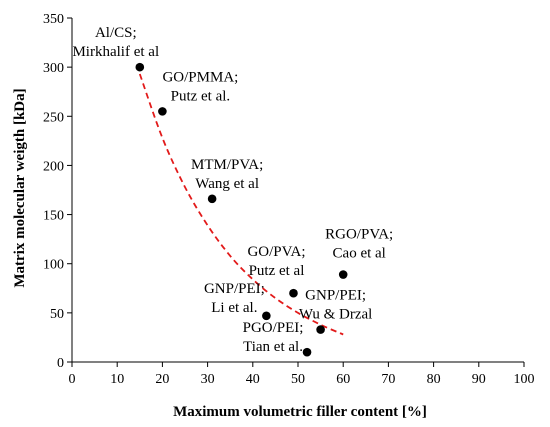  What do you see at coordinates (298, 379) in the screenshot?
I see `x-tick-label: 50` at bounding box center [298, 379].